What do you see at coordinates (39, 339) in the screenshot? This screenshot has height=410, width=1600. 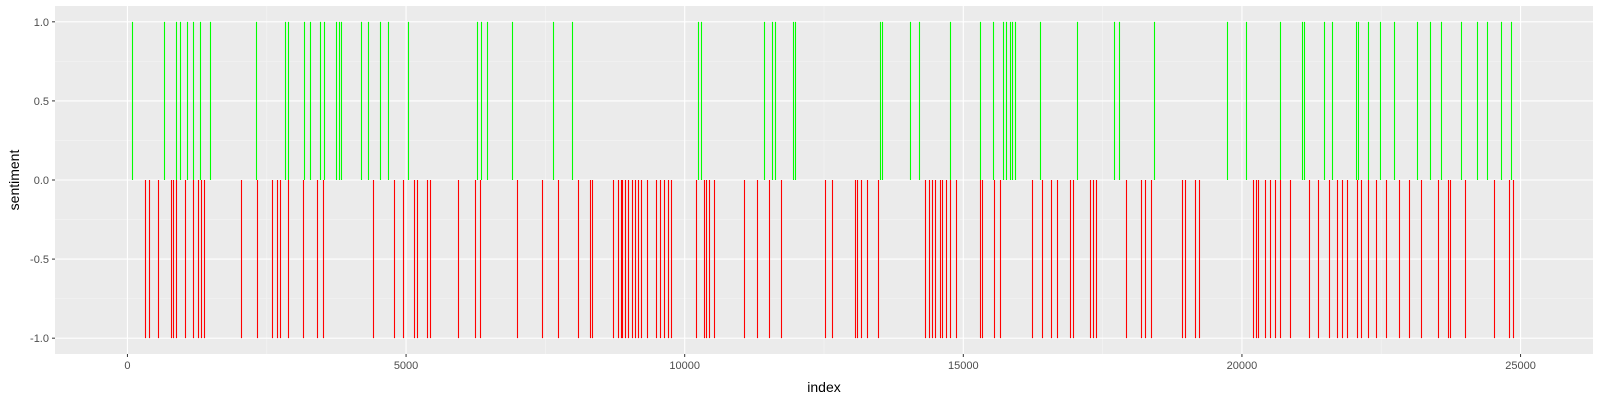 I see `y-tick-label: -1.0` at bounding box center [39, 339].